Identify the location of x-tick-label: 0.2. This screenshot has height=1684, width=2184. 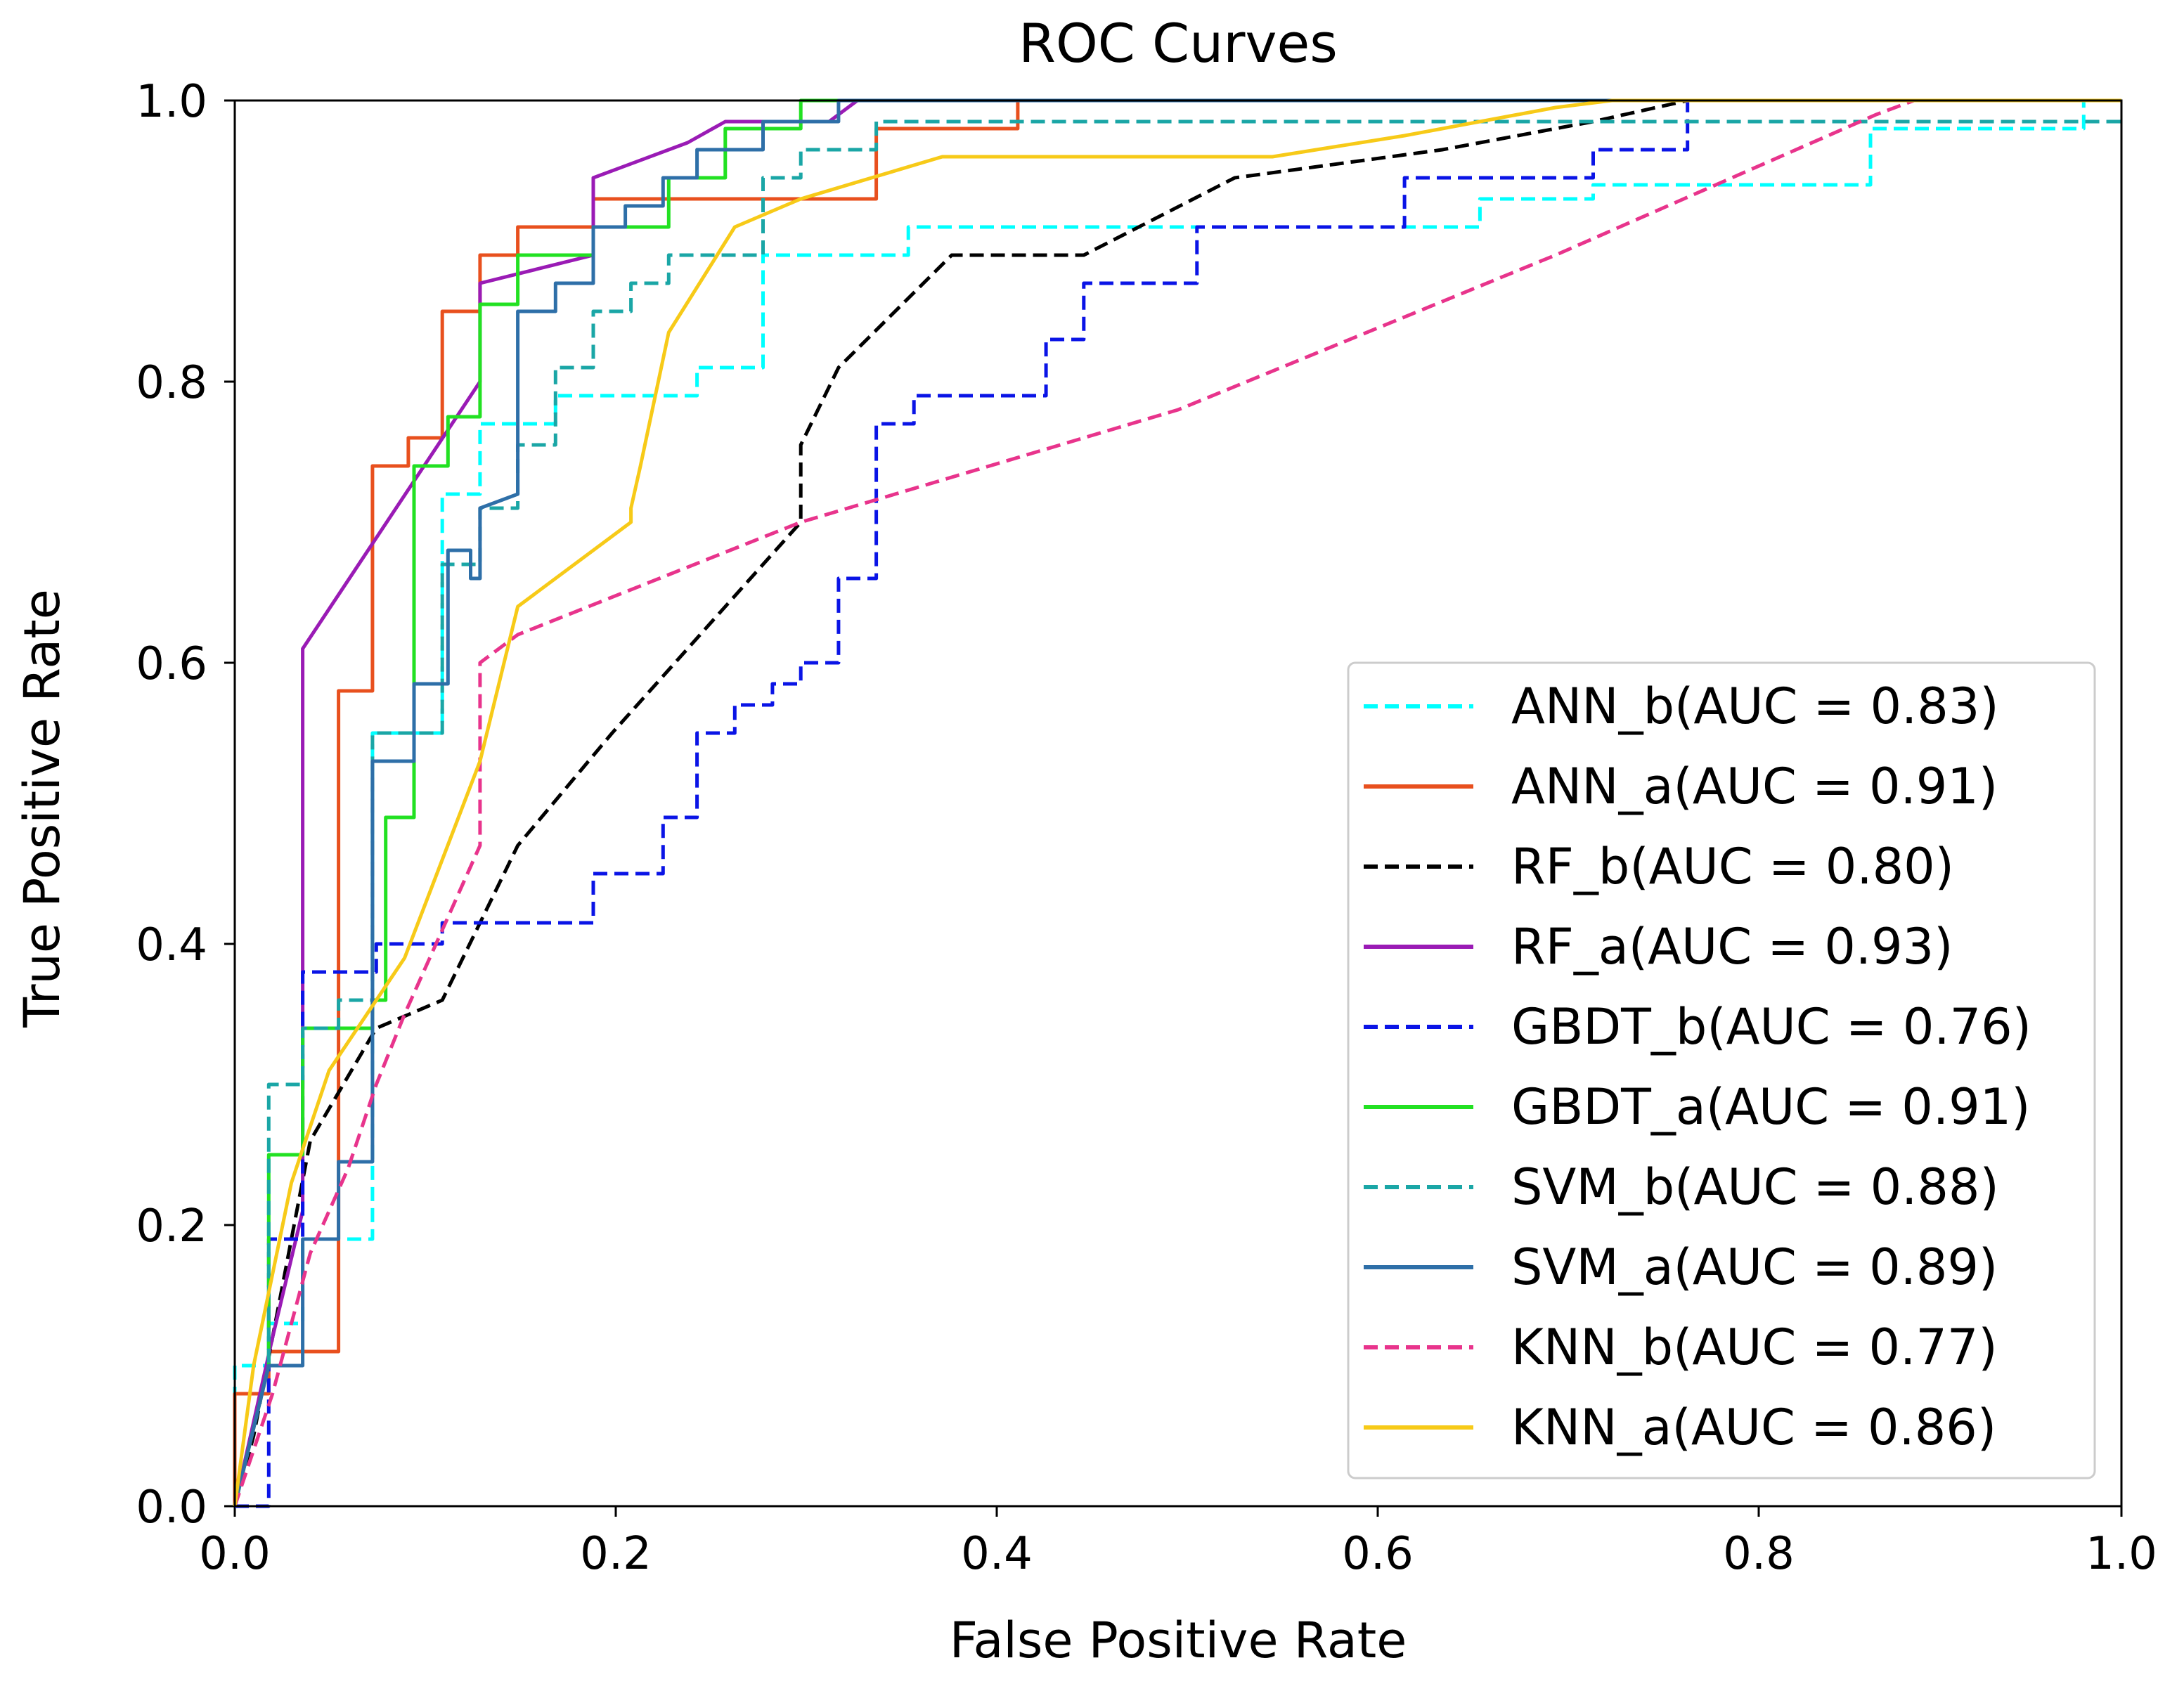
(616, 1554).